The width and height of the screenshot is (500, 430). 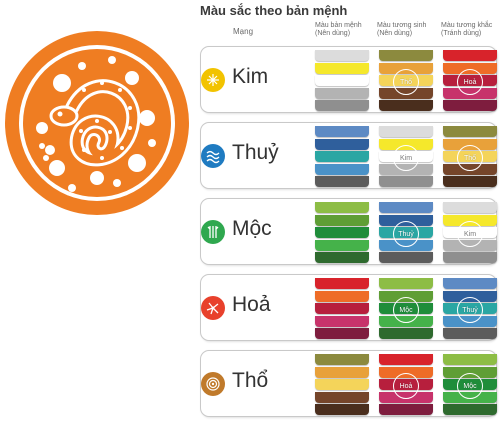 I want to click on tuong-sinh-badge-tho: Hoả, so click(x=406, y=386).